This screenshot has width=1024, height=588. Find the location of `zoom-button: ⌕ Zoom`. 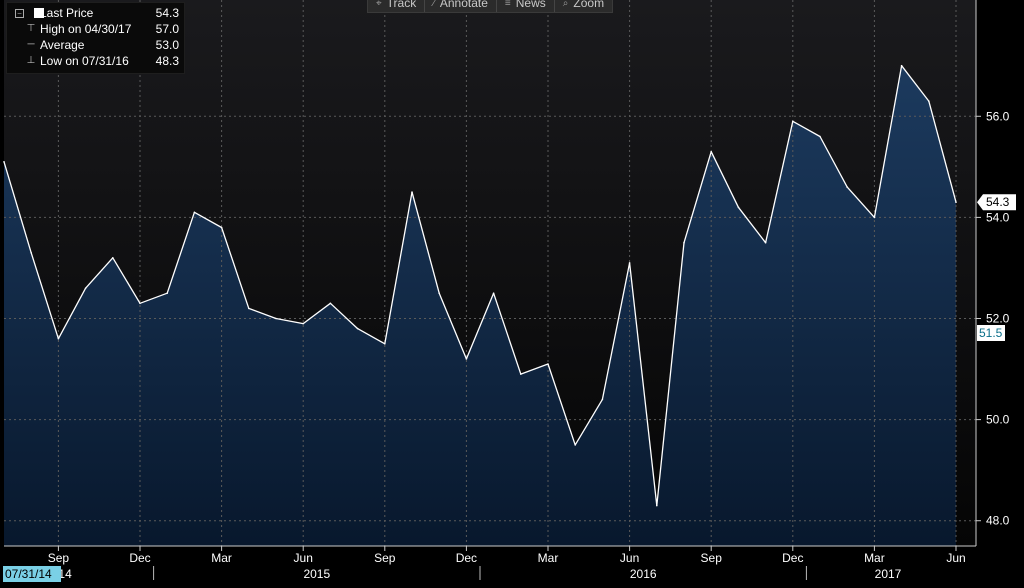

zoom-button: ⌕ Zoom is located at coordinates (583, 6).